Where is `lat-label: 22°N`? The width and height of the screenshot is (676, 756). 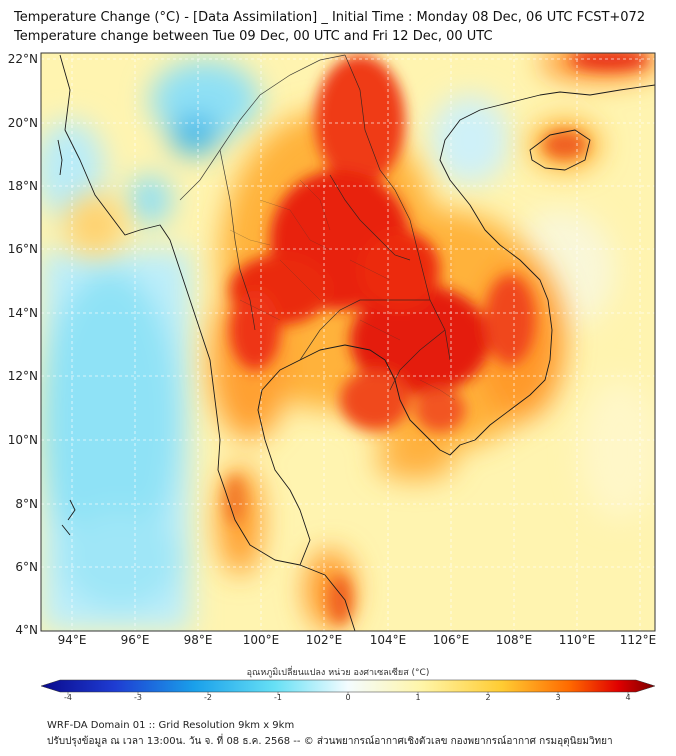
lat-label: 22°N is located at coordinates (23, 59).